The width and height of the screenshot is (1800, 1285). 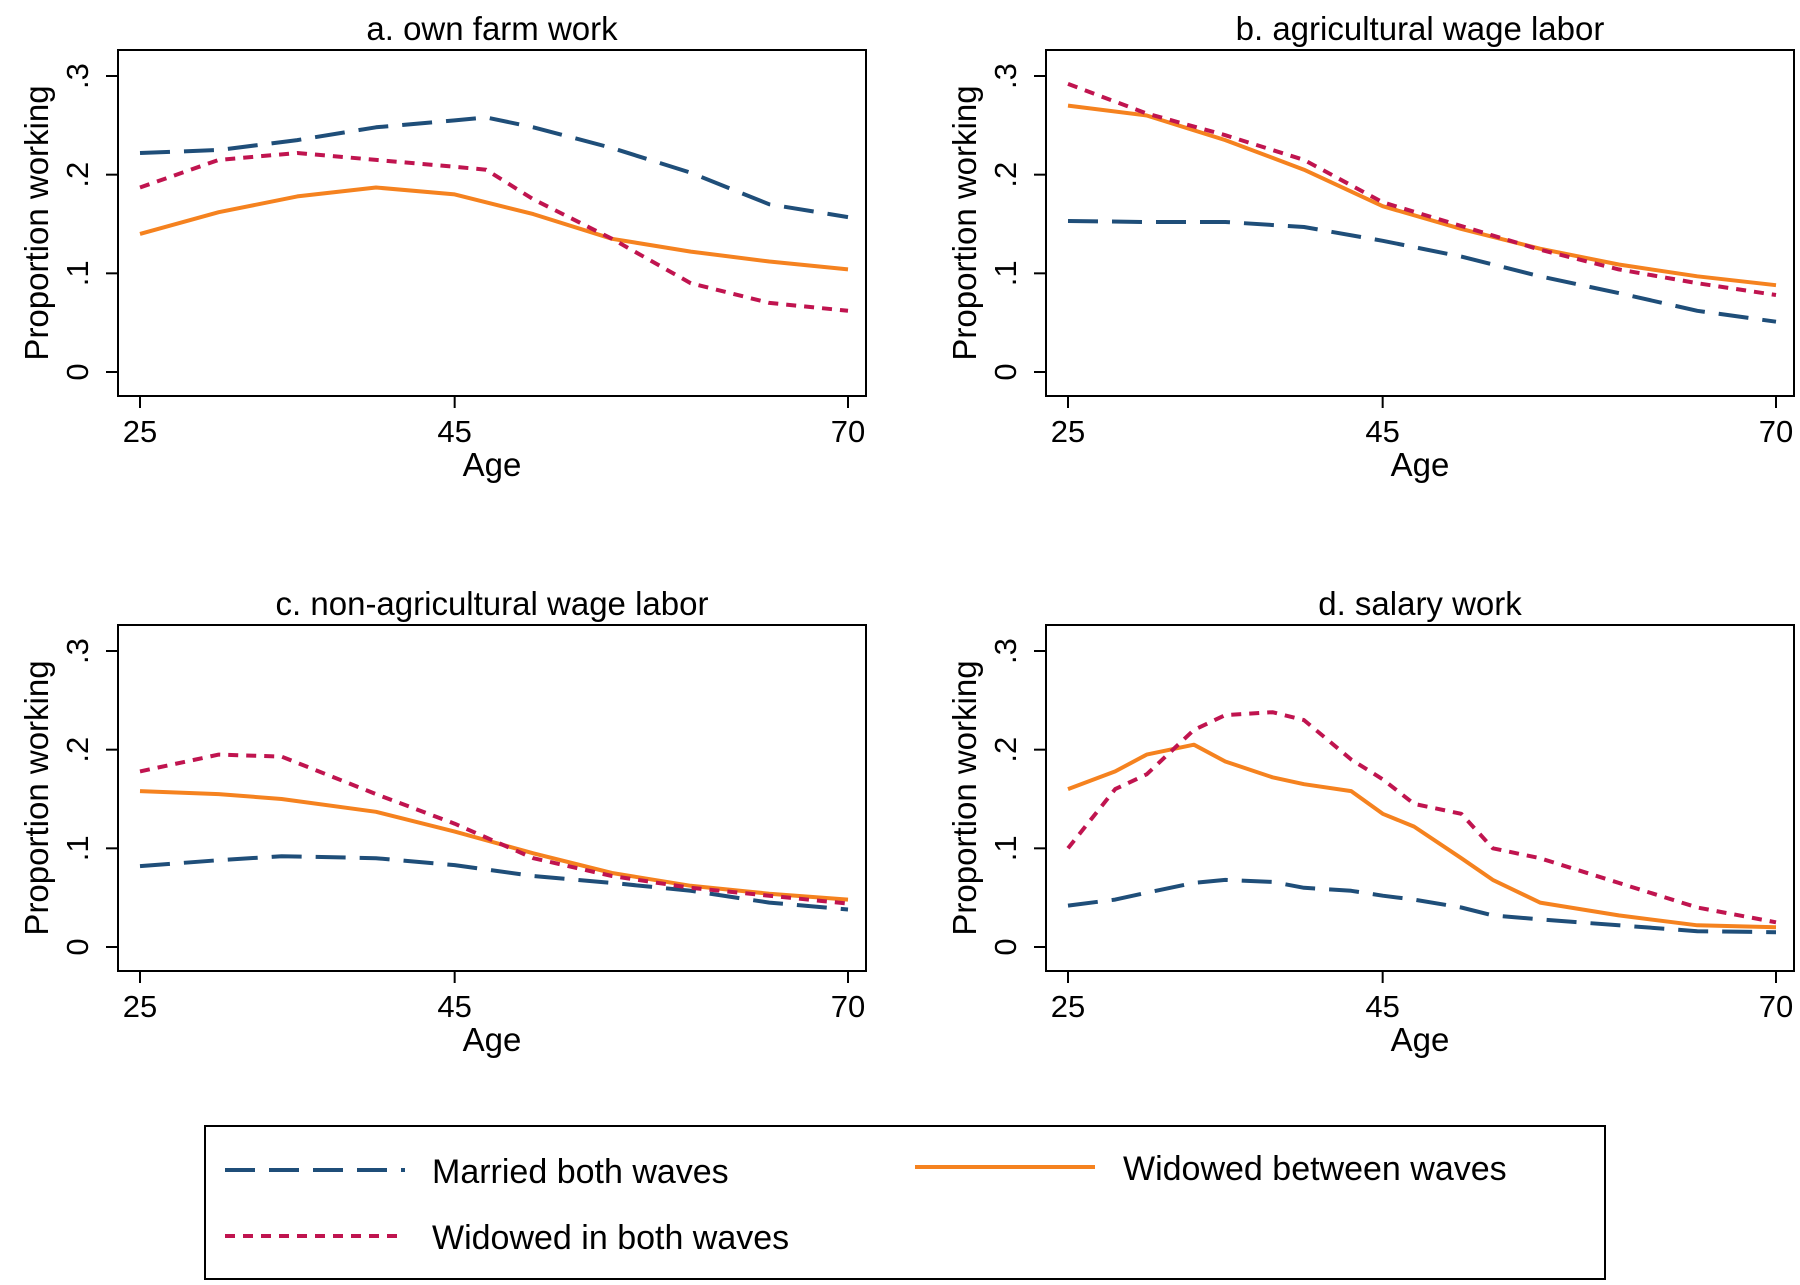 I want to click on panel-title: d. salary work, so click(x=1420, y=603).